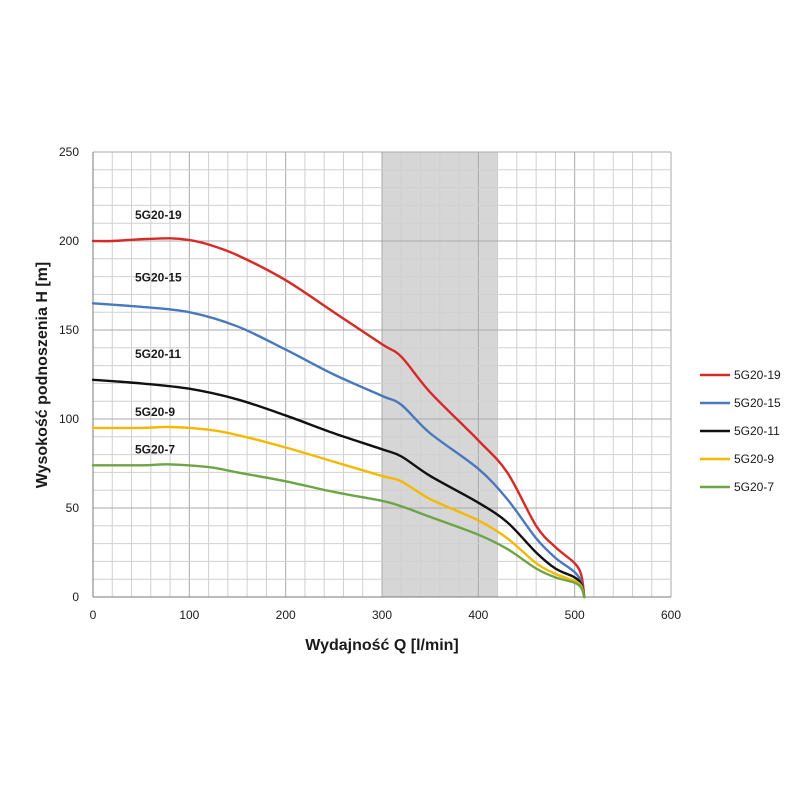 The height and width of the screenshot is (800, 800). I want to click on y-tick-label: 200, so click(69, 241).